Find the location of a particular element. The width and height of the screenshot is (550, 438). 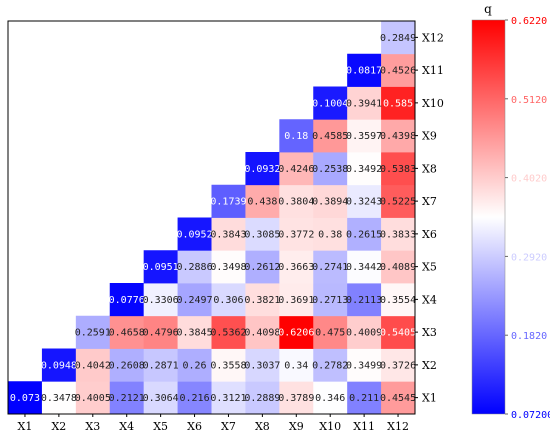

x-tick-label: X2 is located at coordinates (58, 426).